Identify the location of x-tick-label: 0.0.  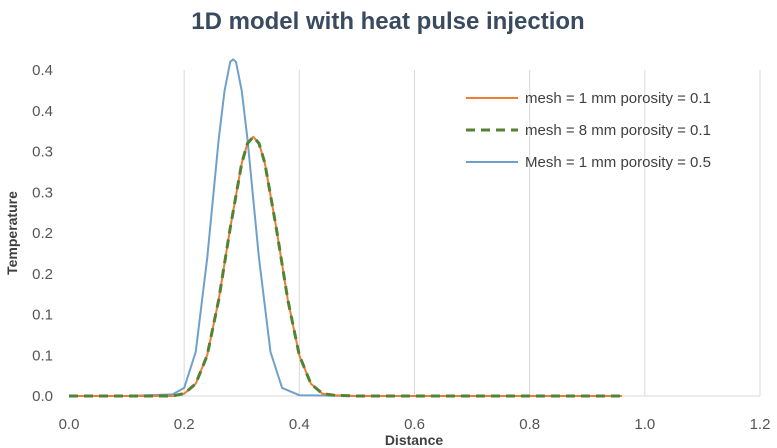
(69, 424).